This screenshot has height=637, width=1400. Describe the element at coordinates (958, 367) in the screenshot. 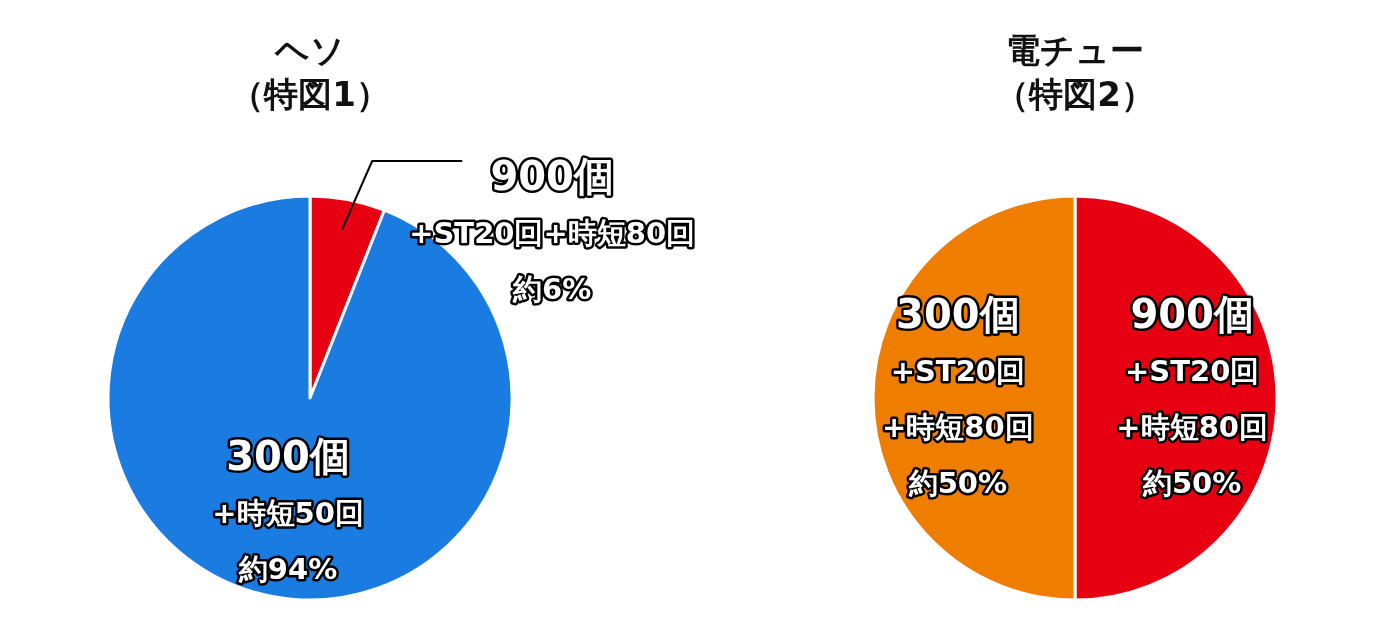

I see `slice-label: 300個 +ST20回 +時短80回` at that location.